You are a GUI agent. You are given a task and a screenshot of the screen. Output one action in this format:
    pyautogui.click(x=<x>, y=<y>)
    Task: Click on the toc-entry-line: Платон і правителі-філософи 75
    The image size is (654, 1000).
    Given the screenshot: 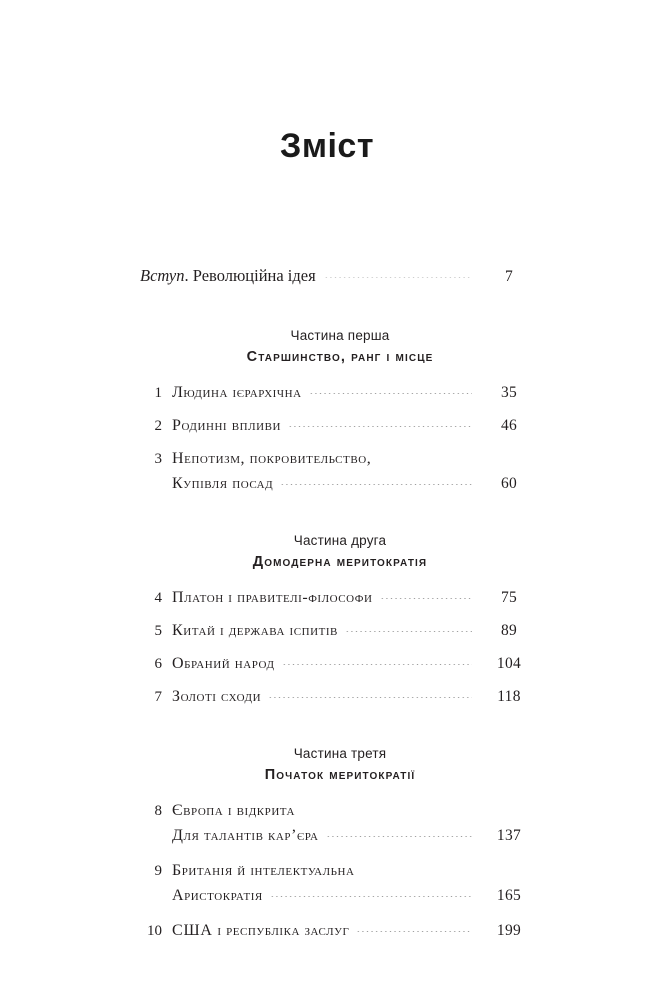 What is the action you would take?
    pyautogui.click(x=356, y=597)
    